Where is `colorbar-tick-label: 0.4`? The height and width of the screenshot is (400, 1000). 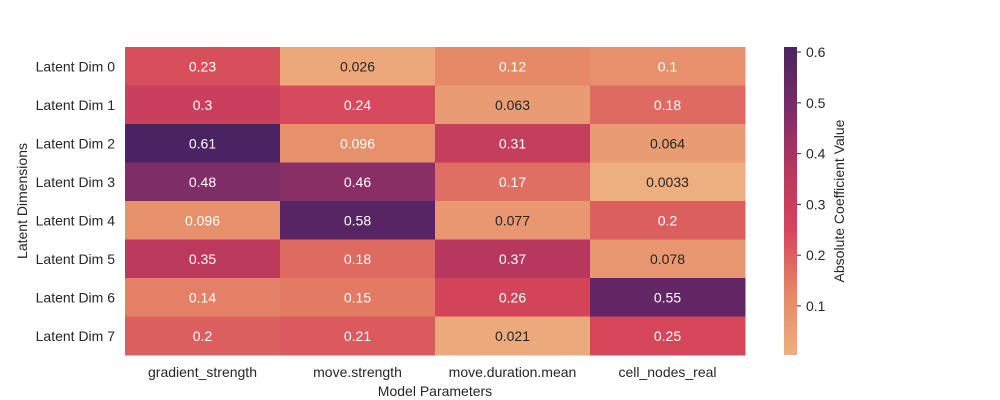
colorbar-tick-label: 0.4 is located at coordinates (816, 154).